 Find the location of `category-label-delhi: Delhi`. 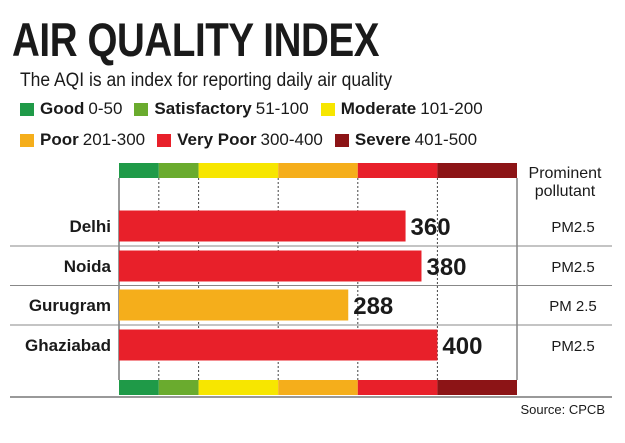

category-label-delhi: Delhi is located at coordinates (90, 226).